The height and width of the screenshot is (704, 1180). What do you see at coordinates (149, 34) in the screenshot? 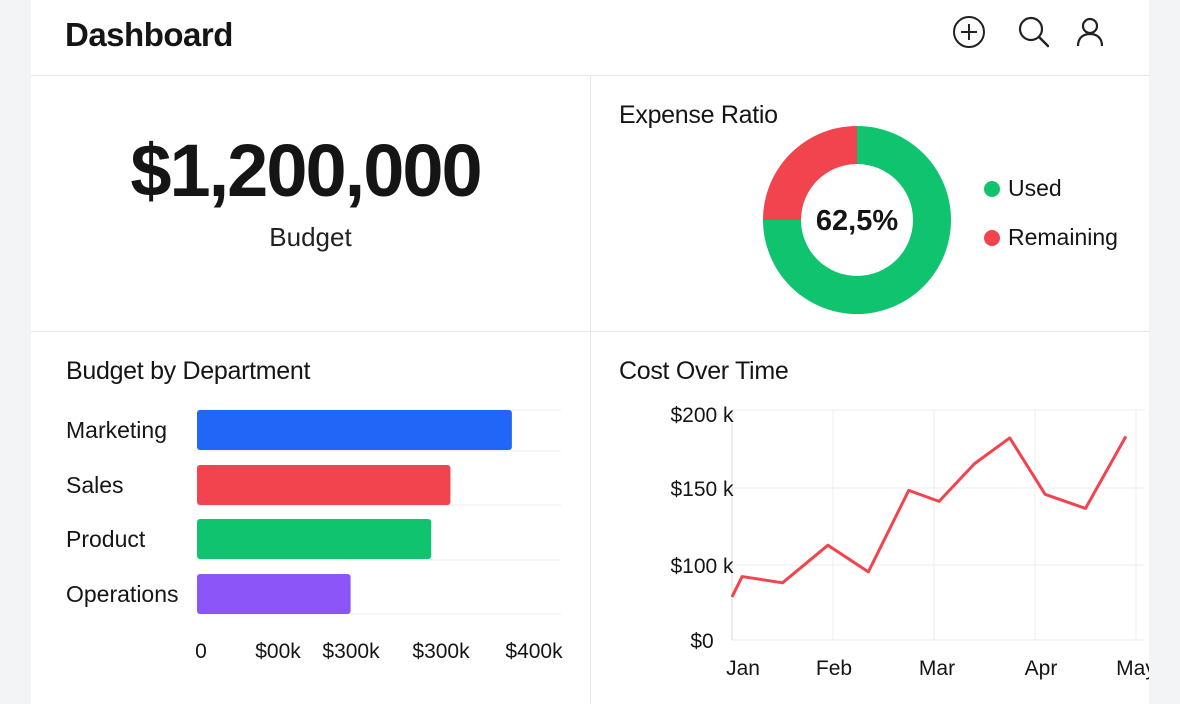
I see `page-title: Dashboard` at bounding box center [149, 34].